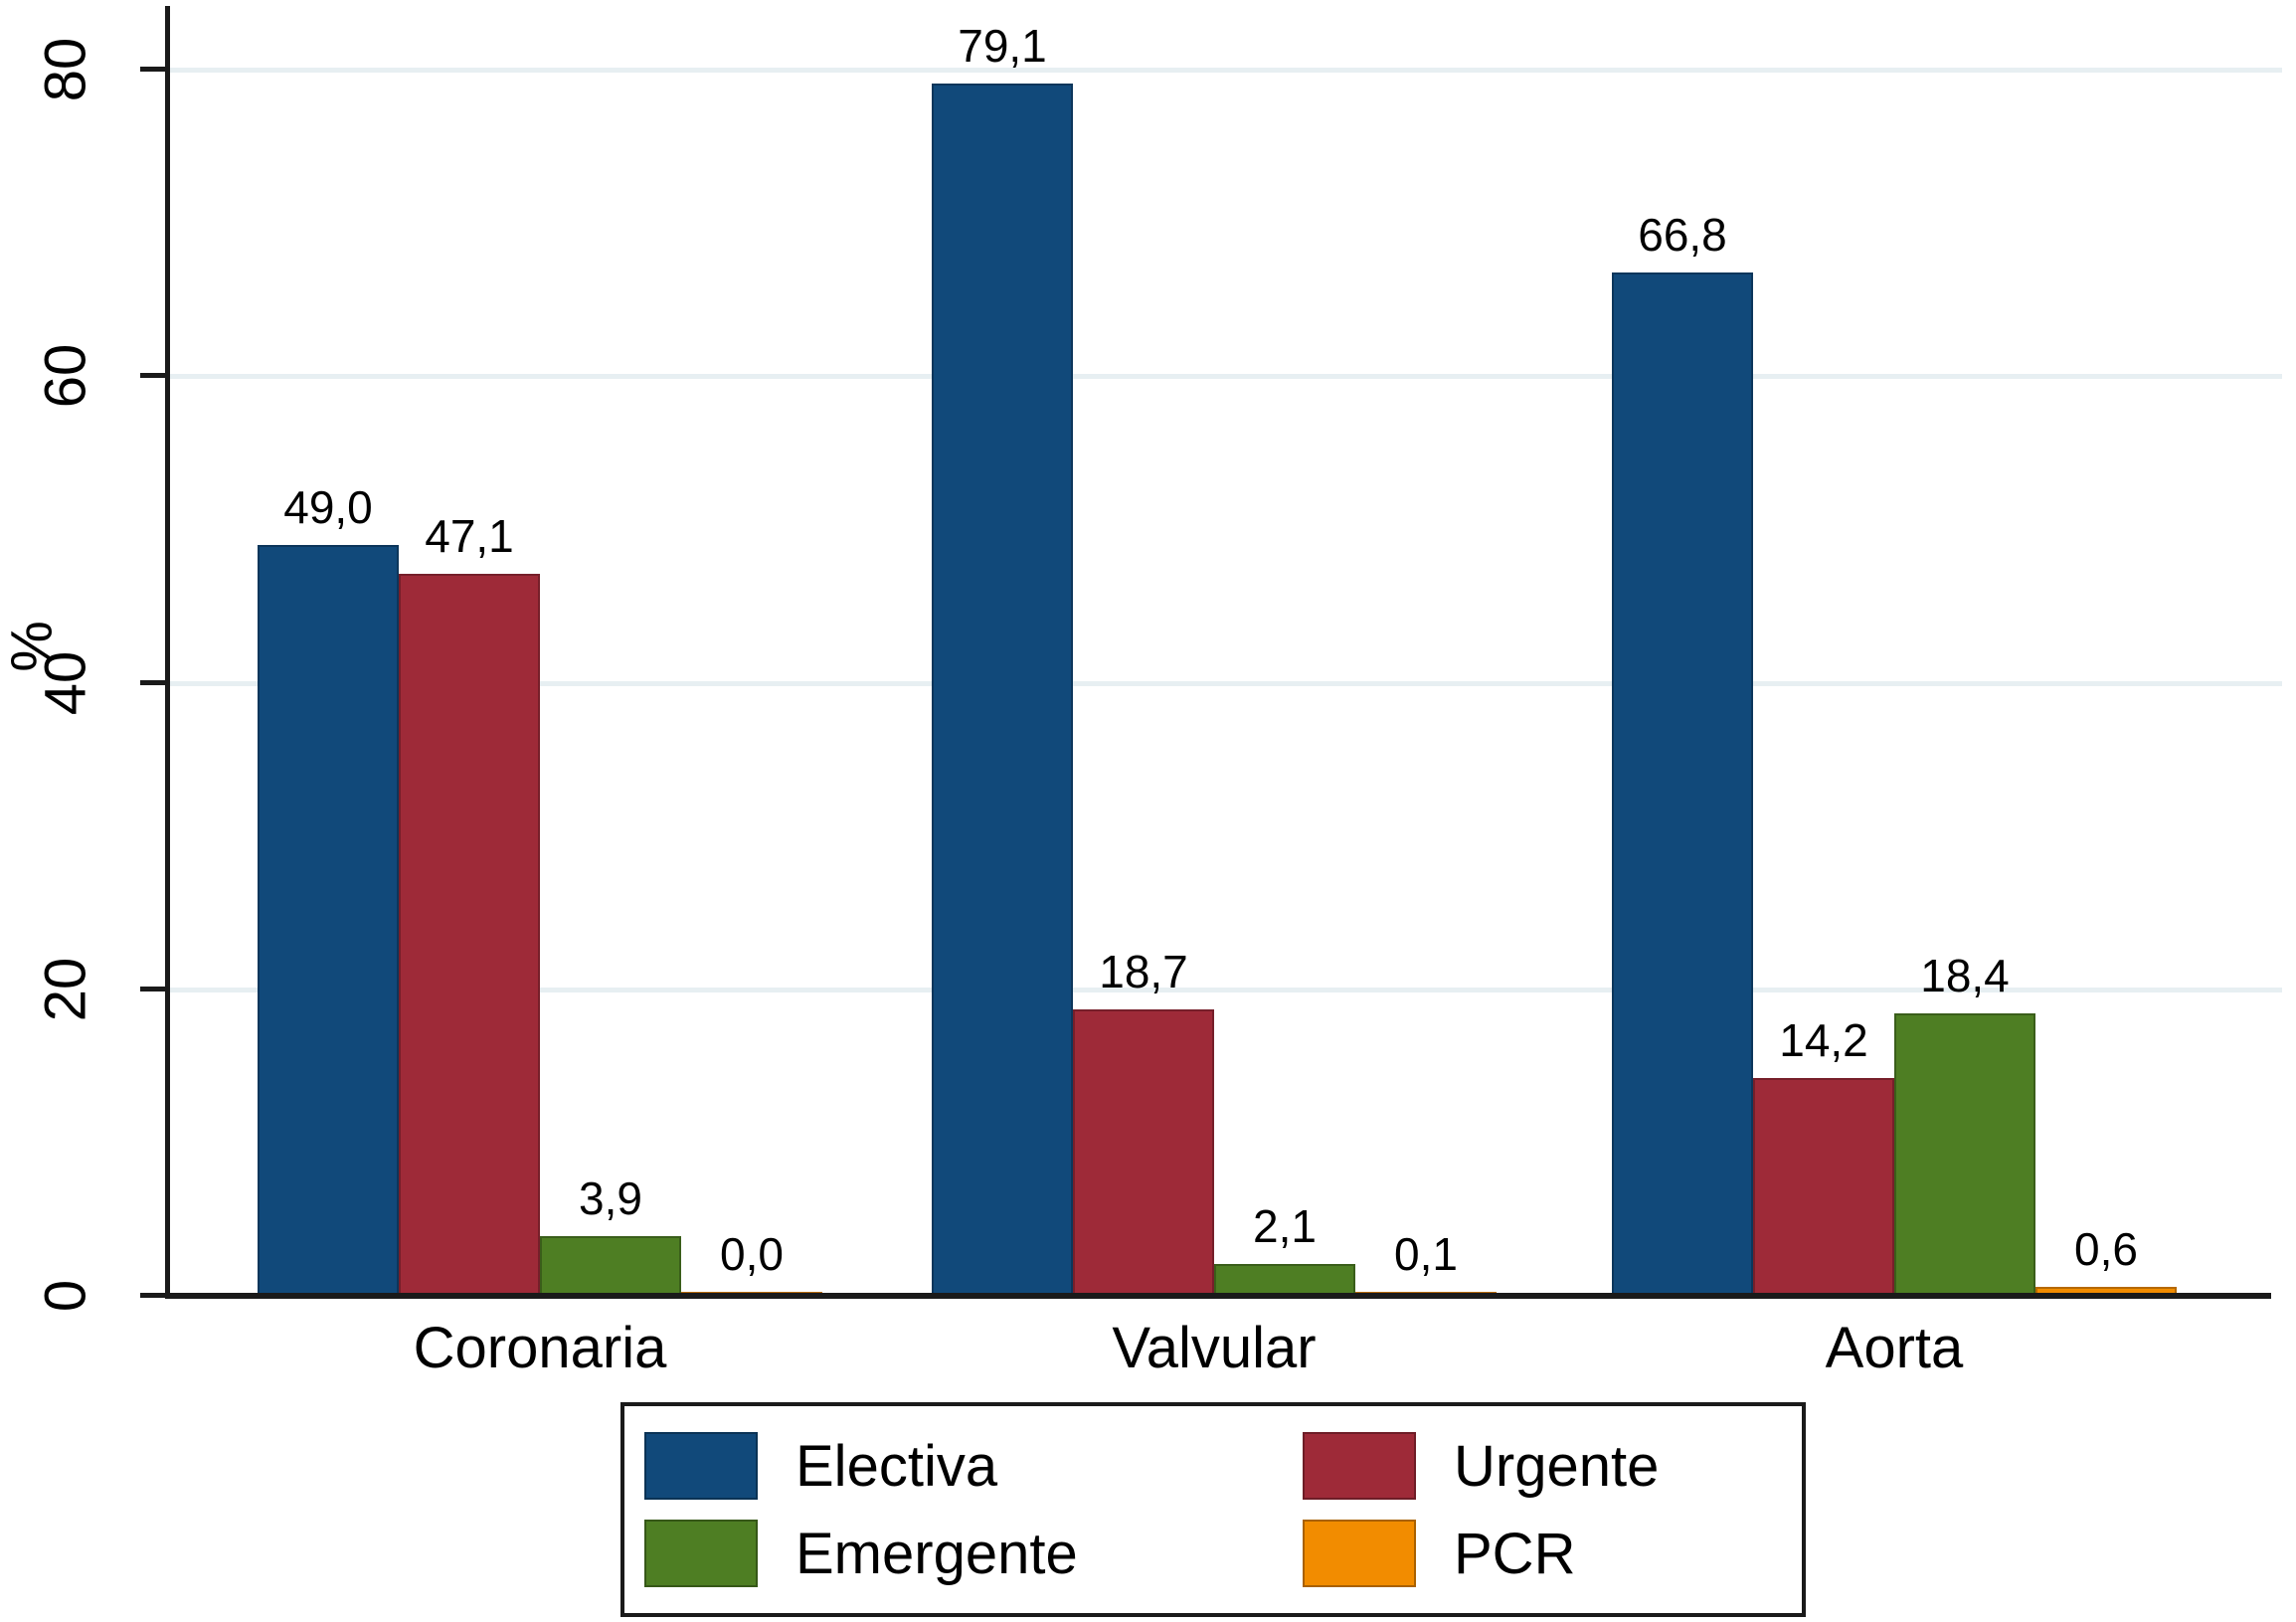 Image resolution: width=2296 pixels, height=1622 pixels. What do you see at coordinates (2106, 1291) in the screenshot?
I see `bar-pcr-aorta` at bounding box center [2106, 1291].